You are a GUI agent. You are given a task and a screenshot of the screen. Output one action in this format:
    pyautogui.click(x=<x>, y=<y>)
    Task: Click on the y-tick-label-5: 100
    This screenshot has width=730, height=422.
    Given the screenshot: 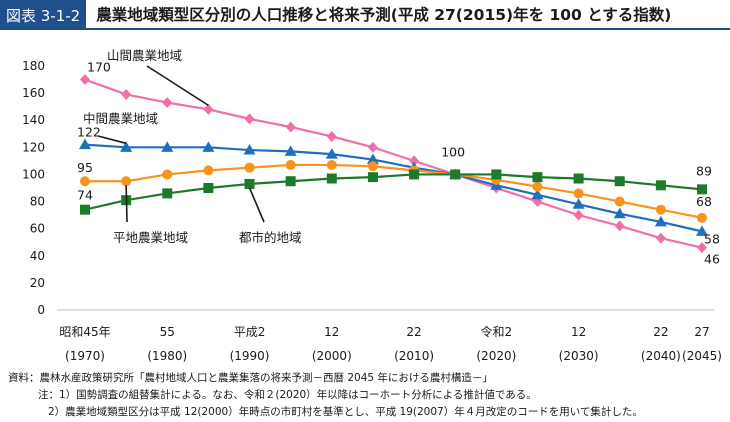 What is the action you would take?
    pyautogui.click(x=33, y=174)
    